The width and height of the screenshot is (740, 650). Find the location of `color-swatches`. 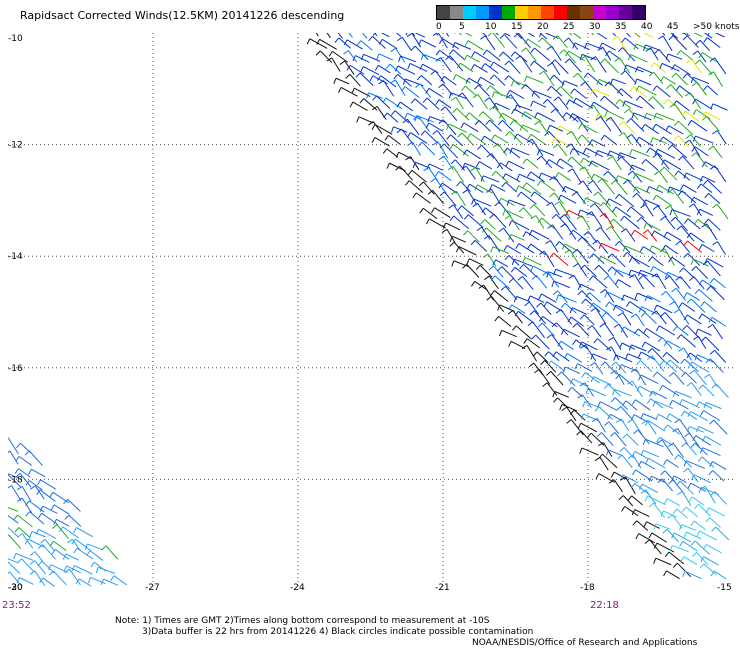

color-swatches is located at coordinates (541, 12).